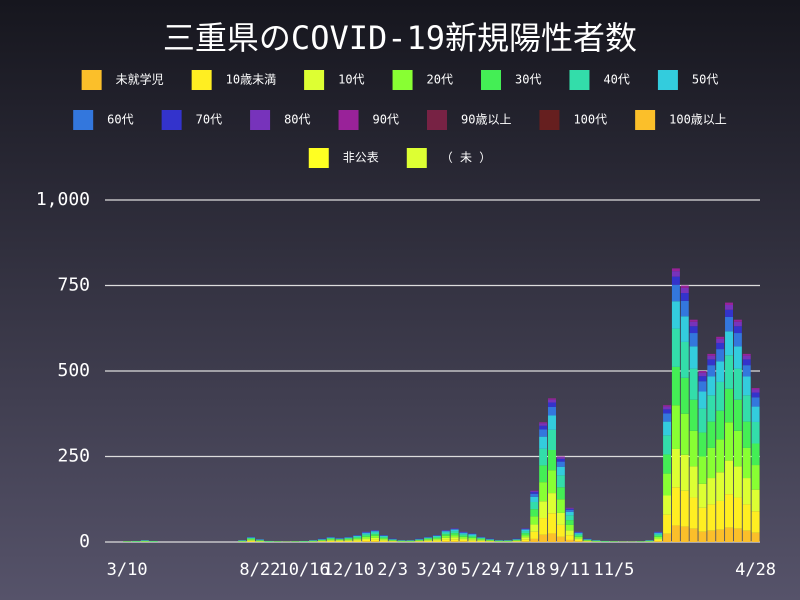 Image resolution: width=800 pixels, height=600 pixels. Describe the element at coordinates (63, 199) in the screenshot. I see `y-tick-label: 1,000` at that location.